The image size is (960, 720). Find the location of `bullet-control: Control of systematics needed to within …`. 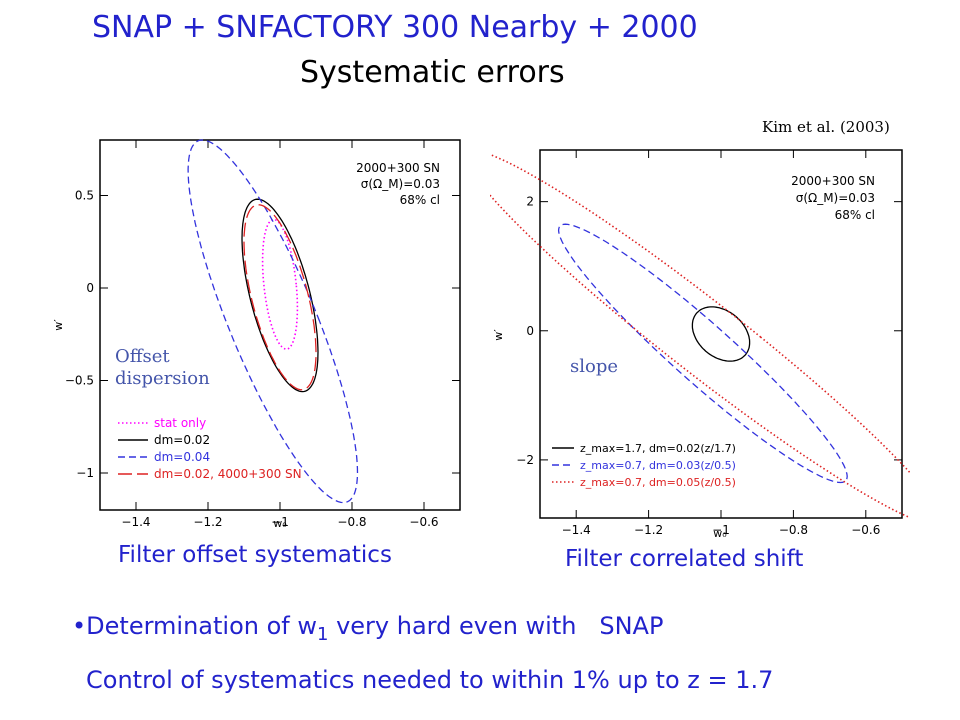

bullet-control: Control of systematics needed to within … is located at coordinates (430, 680).